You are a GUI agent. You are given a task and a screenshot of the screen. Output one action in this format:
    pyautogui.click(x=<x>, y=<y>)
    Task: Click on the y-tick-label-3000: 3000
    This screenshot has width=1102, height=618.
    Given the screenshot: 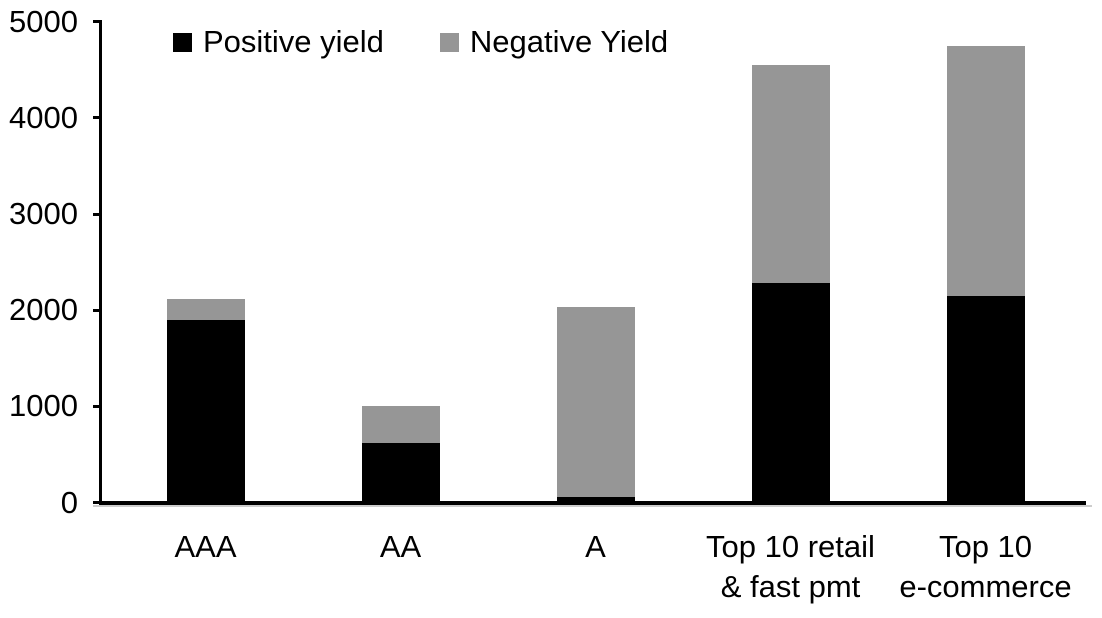 What is the action you would take?
    pyautogui.click(x=43, y=214)
    